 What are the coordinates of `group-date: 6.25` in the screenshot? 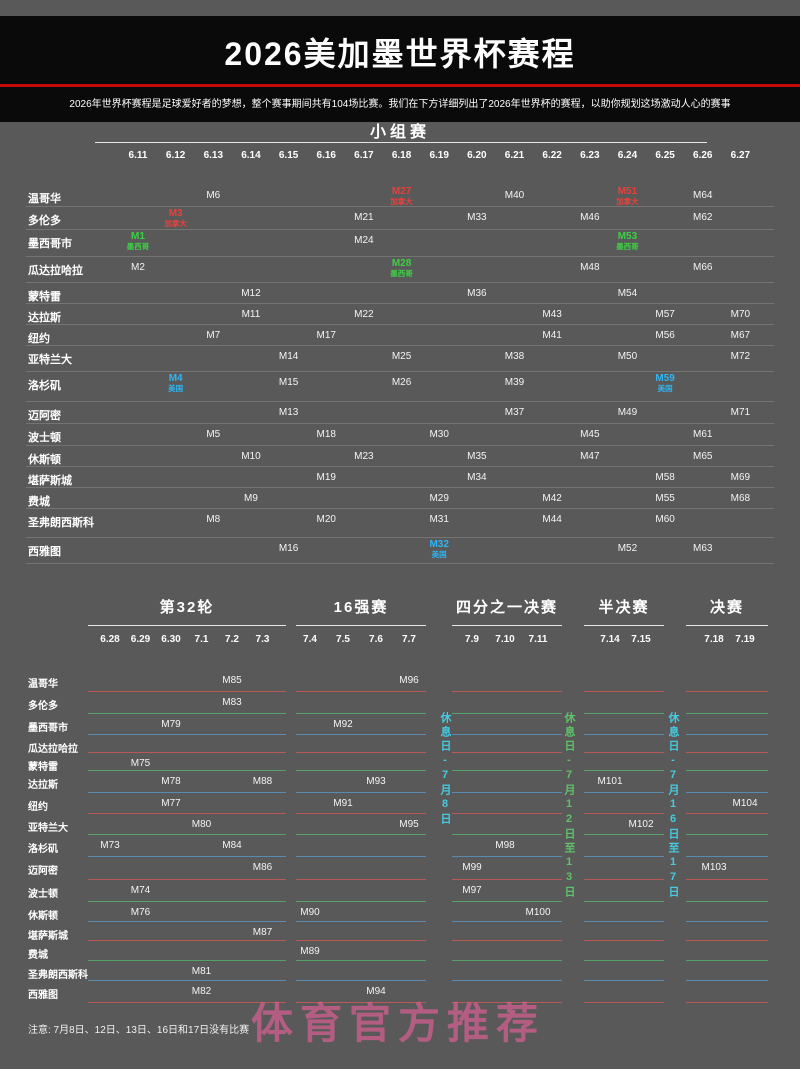 It's located at (665, 155).